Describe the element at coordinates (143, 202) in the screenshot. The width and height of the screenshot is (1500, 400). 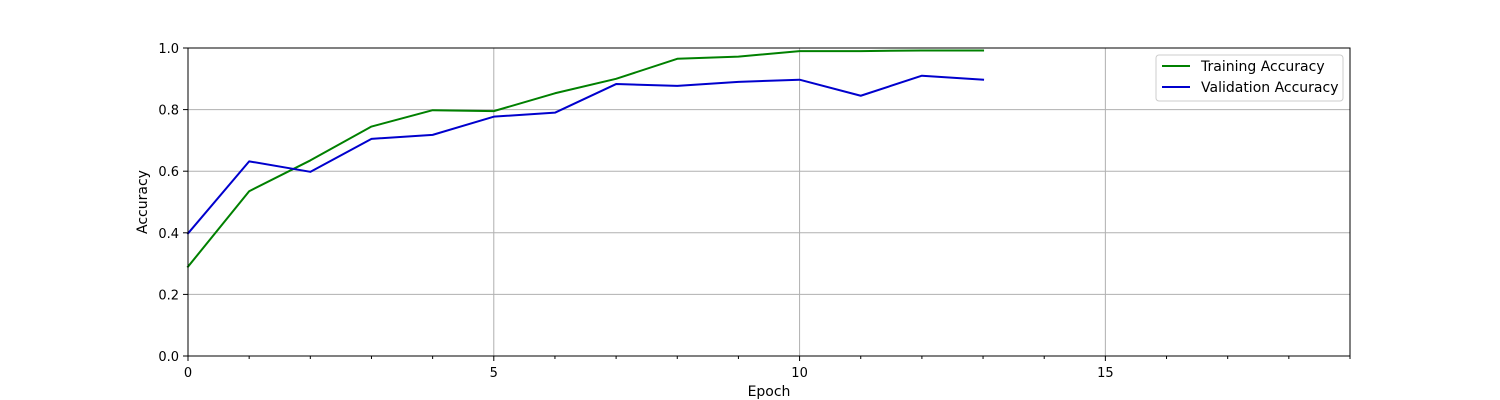
I see `y-axis-label: Accuracy` at that location.